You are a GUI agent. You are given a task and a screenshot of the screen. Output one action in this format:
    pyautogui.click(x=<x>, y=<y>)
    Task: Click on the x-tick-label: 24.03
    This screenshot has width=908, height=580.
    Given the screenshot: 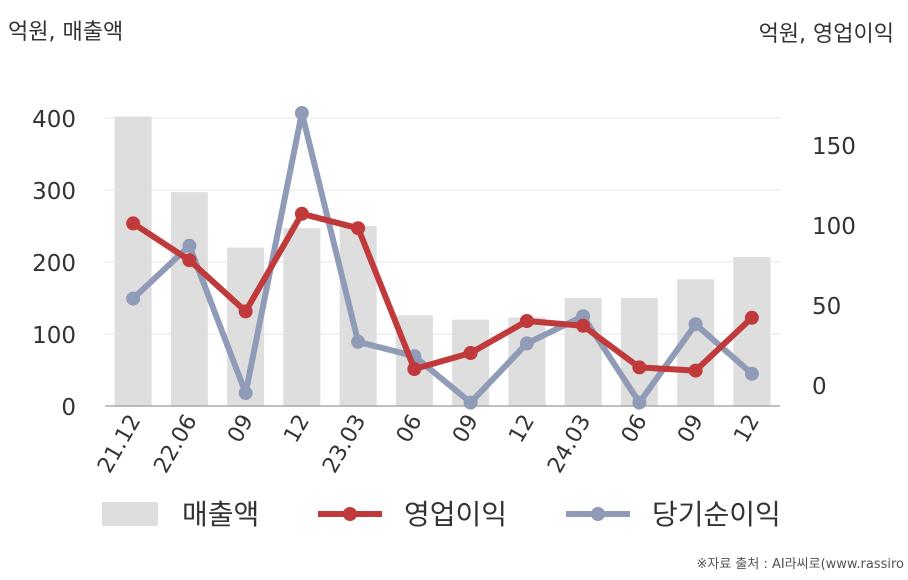 What is the action you would take?
    pyautogui.click(x=569, y=444)
    